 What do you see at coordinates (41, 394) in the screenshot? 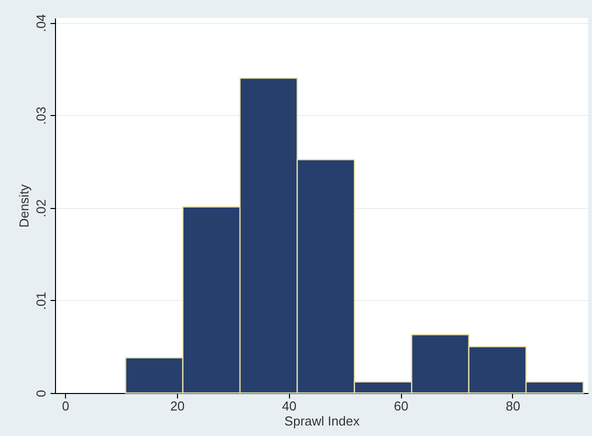
I see `y-tick-label: 0` at bounding box center [41, 394].